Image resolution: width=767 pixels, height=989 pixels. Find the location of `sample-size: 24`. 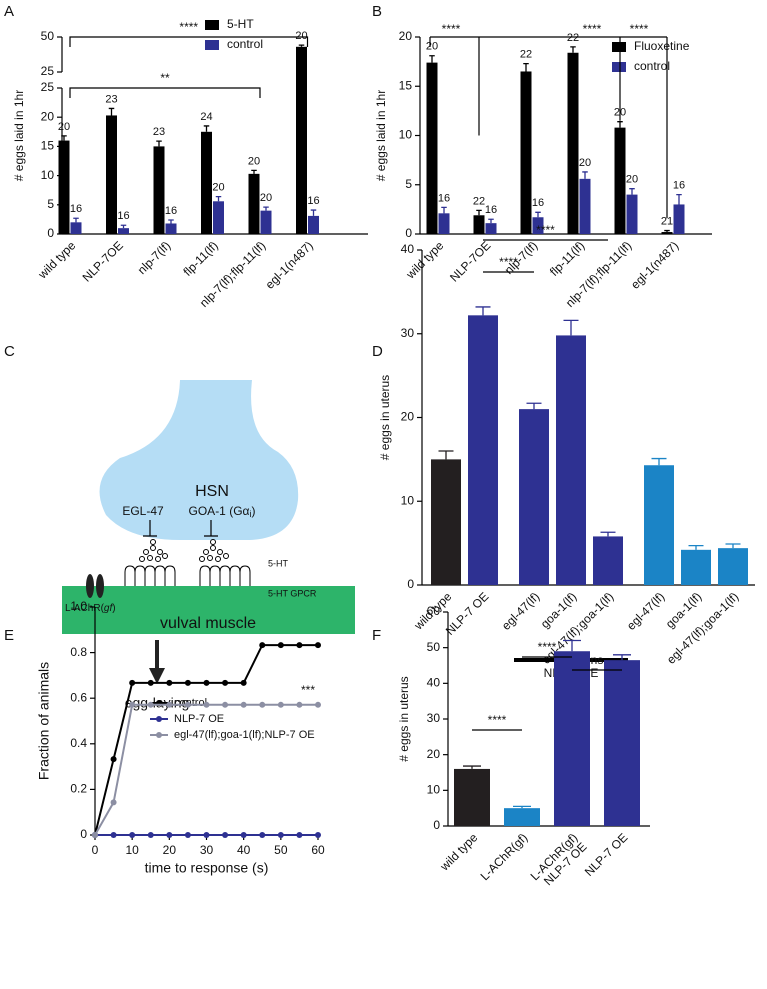

sample-size: 24 is located at coordinates (206, 117).